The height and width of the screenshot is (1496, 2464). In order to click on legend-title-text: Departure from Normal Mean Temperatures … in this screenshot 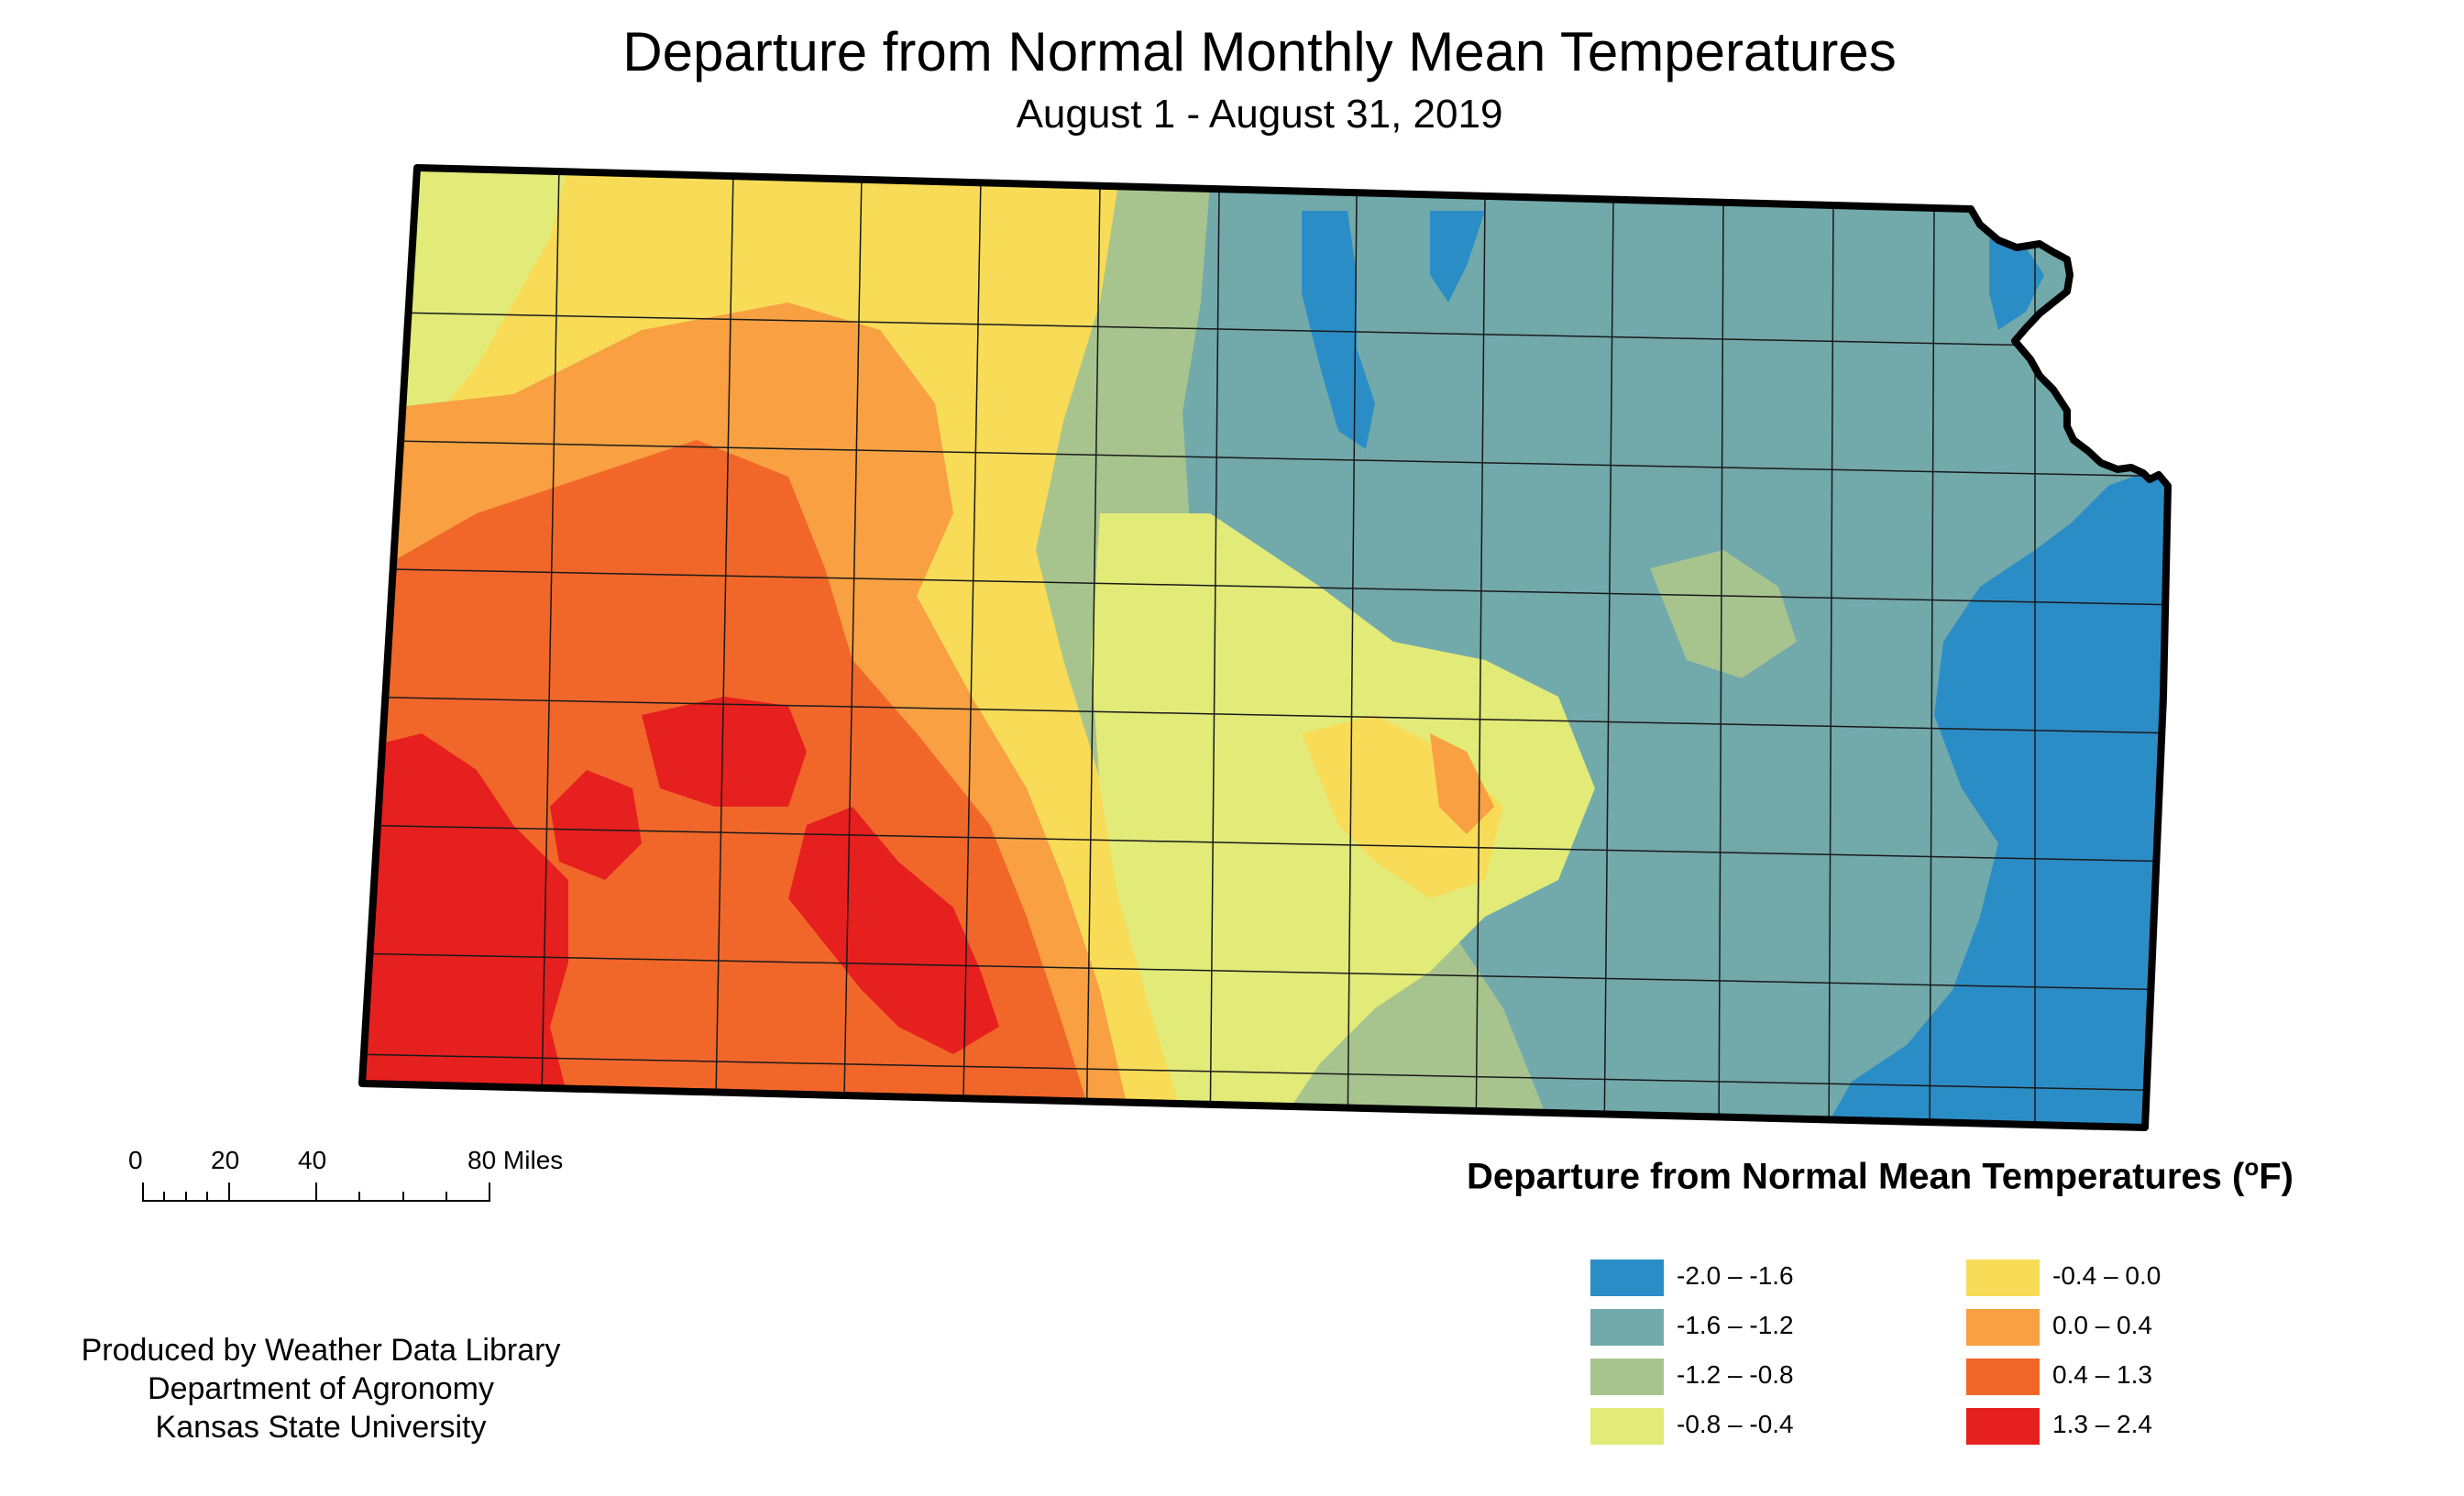, I will do `click(1856, 1176)`.